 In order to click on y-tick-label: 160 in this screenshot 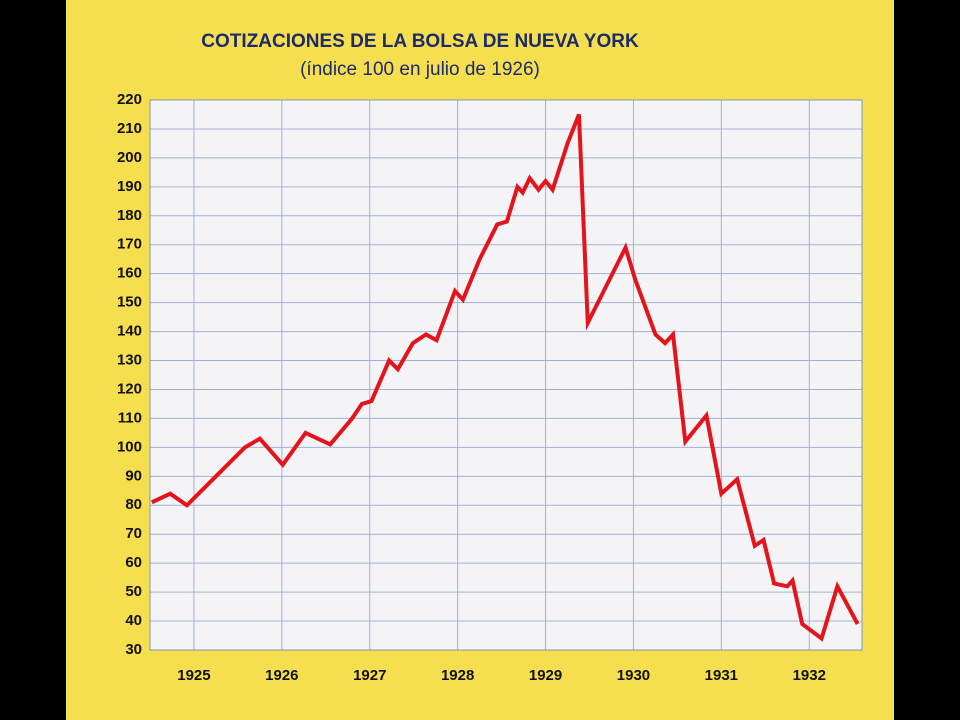, I will do `click(129, 273)`.